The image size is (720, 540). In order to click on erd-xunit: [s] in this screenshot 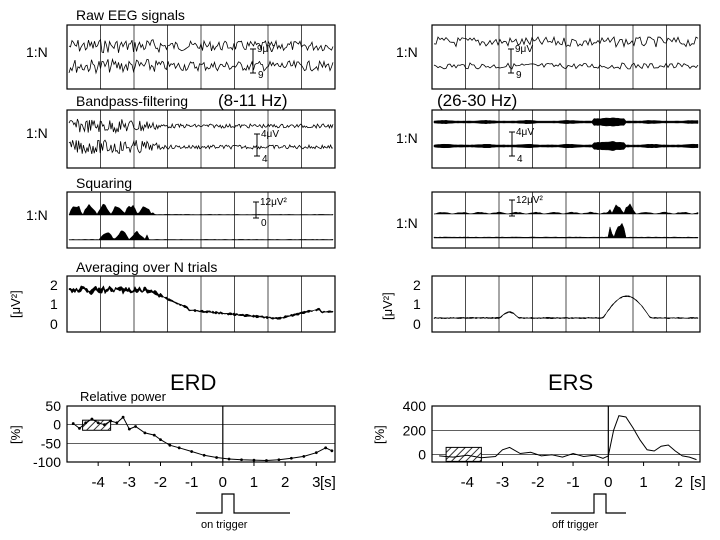, I will do `click(328, 482)`.